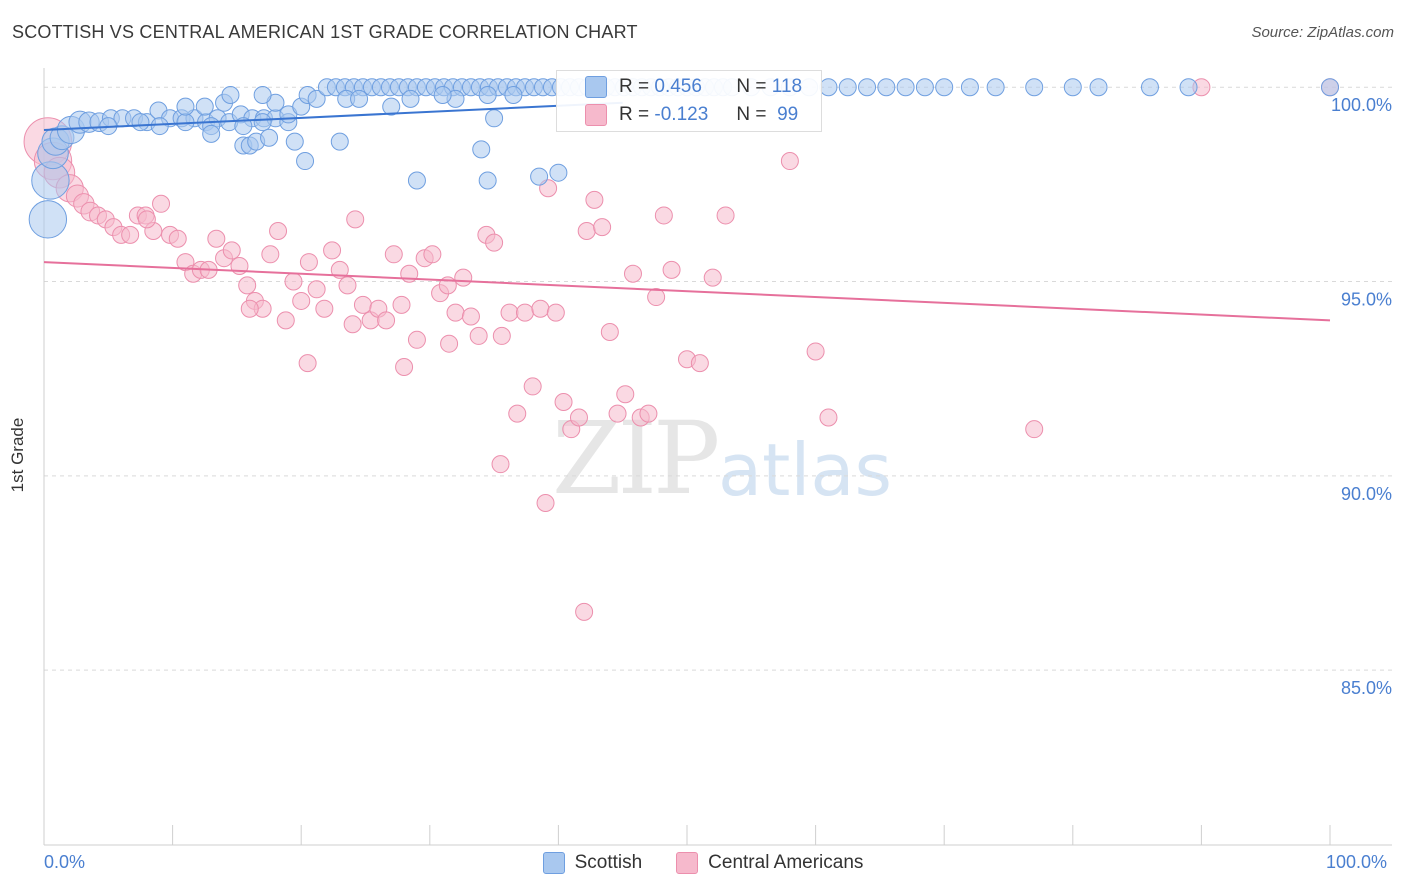 This screenshot has height=892, width=1406. Describe the element at coordinates (681, 114) in the screenshot. I see `central-r-value: -0.123` at that location.